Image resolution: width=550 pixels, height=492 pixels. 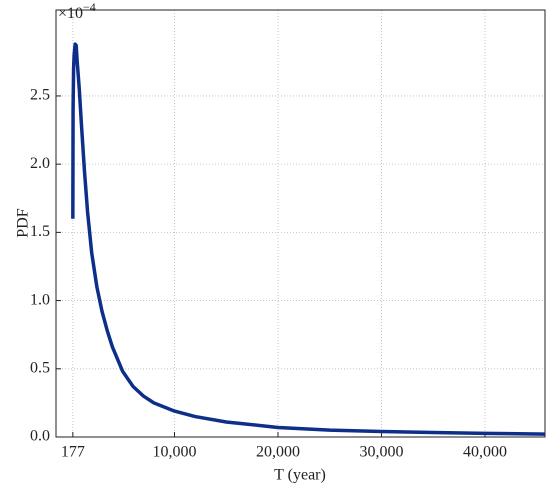 I want to click on y-multiplier-base: ×10, so click(x=70, y=13).